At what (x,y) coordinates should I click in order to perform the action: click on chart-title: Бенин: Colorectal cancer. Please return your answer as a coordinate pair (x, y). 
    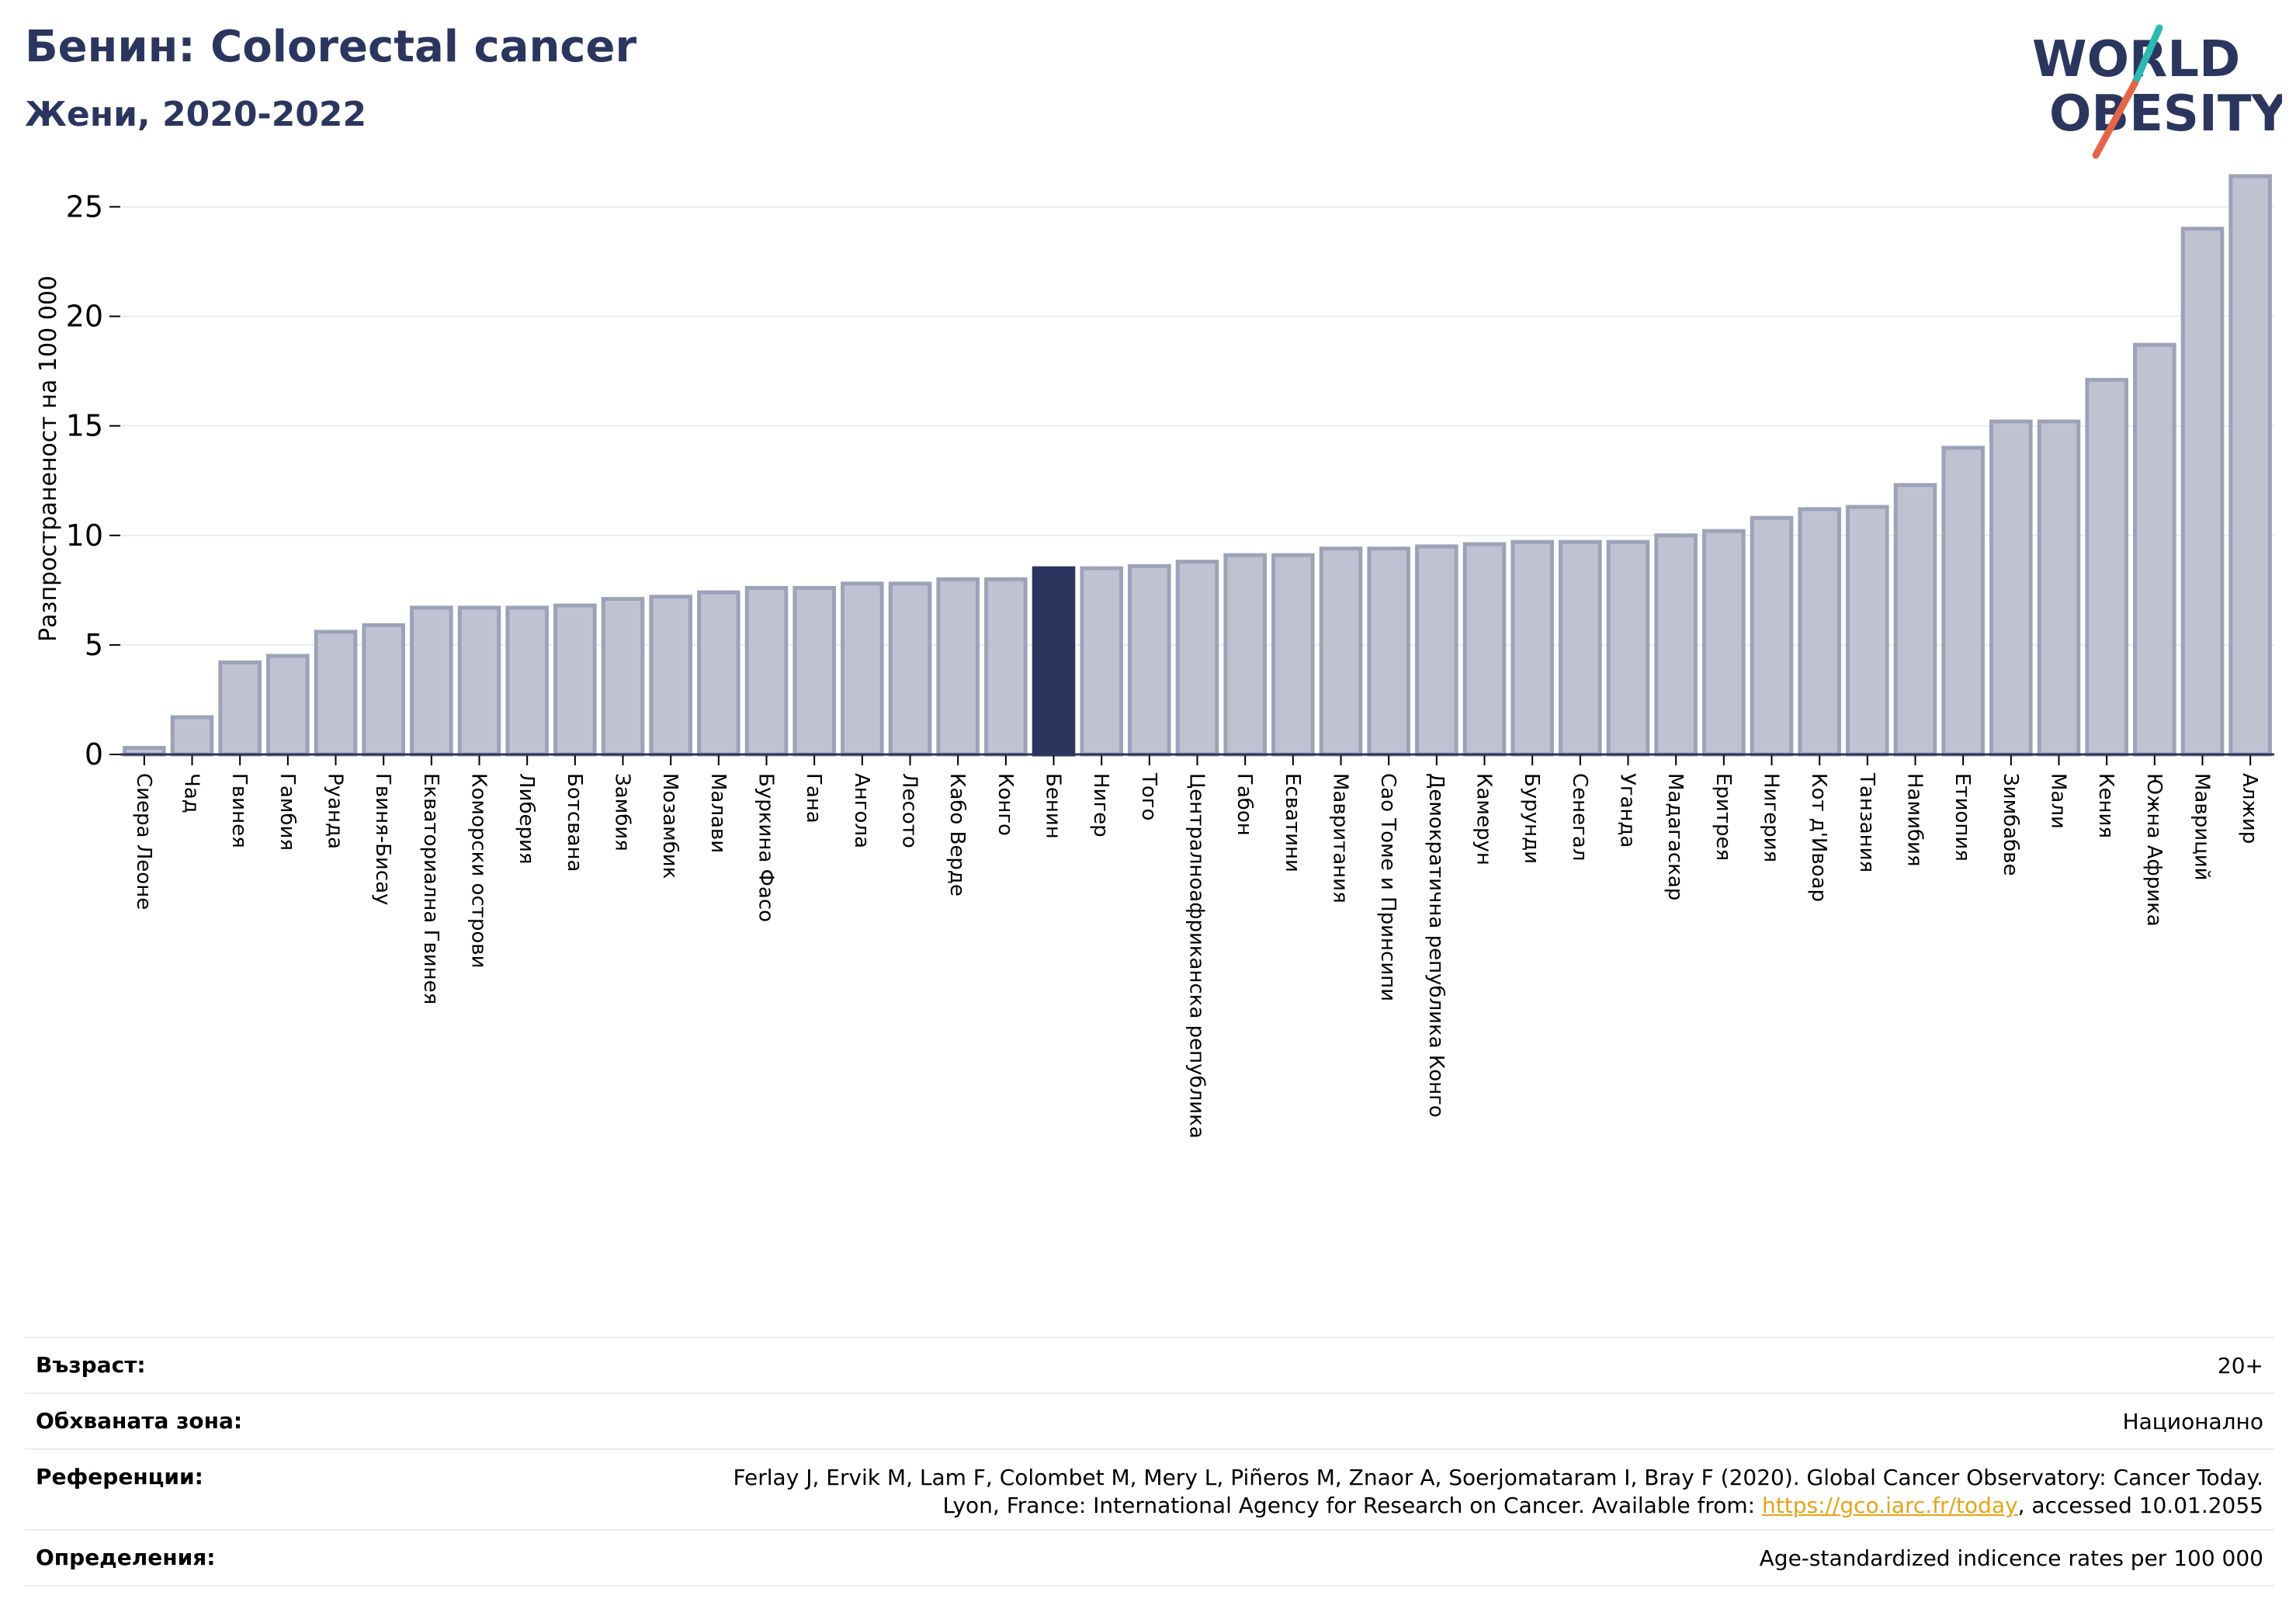
    Looking at the image, I should click on (331, 47).